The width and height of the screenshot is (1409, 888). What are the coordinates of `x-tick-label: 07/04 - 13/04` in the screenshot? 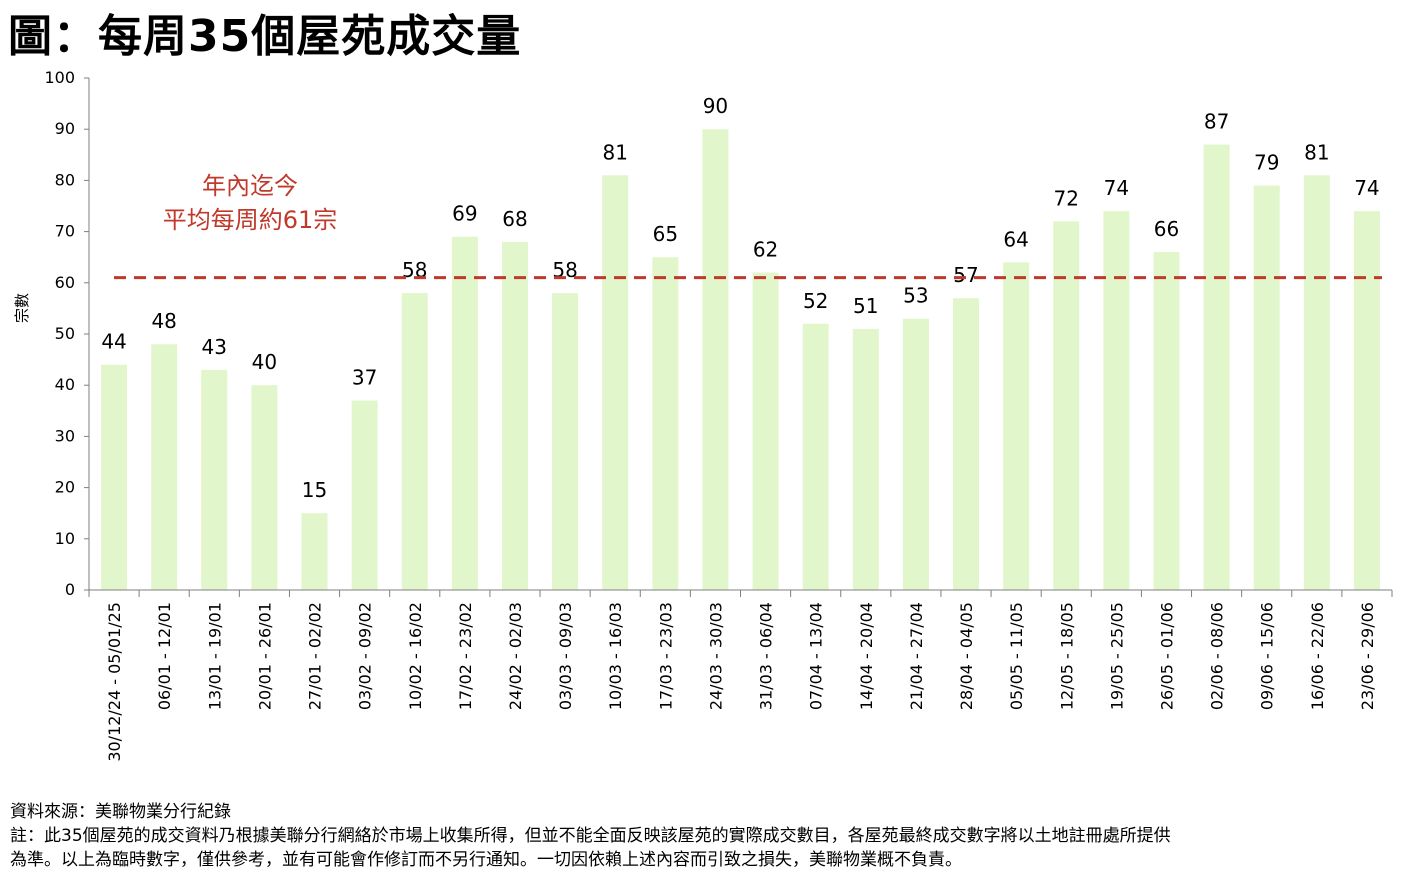 It's located at (816, 656).